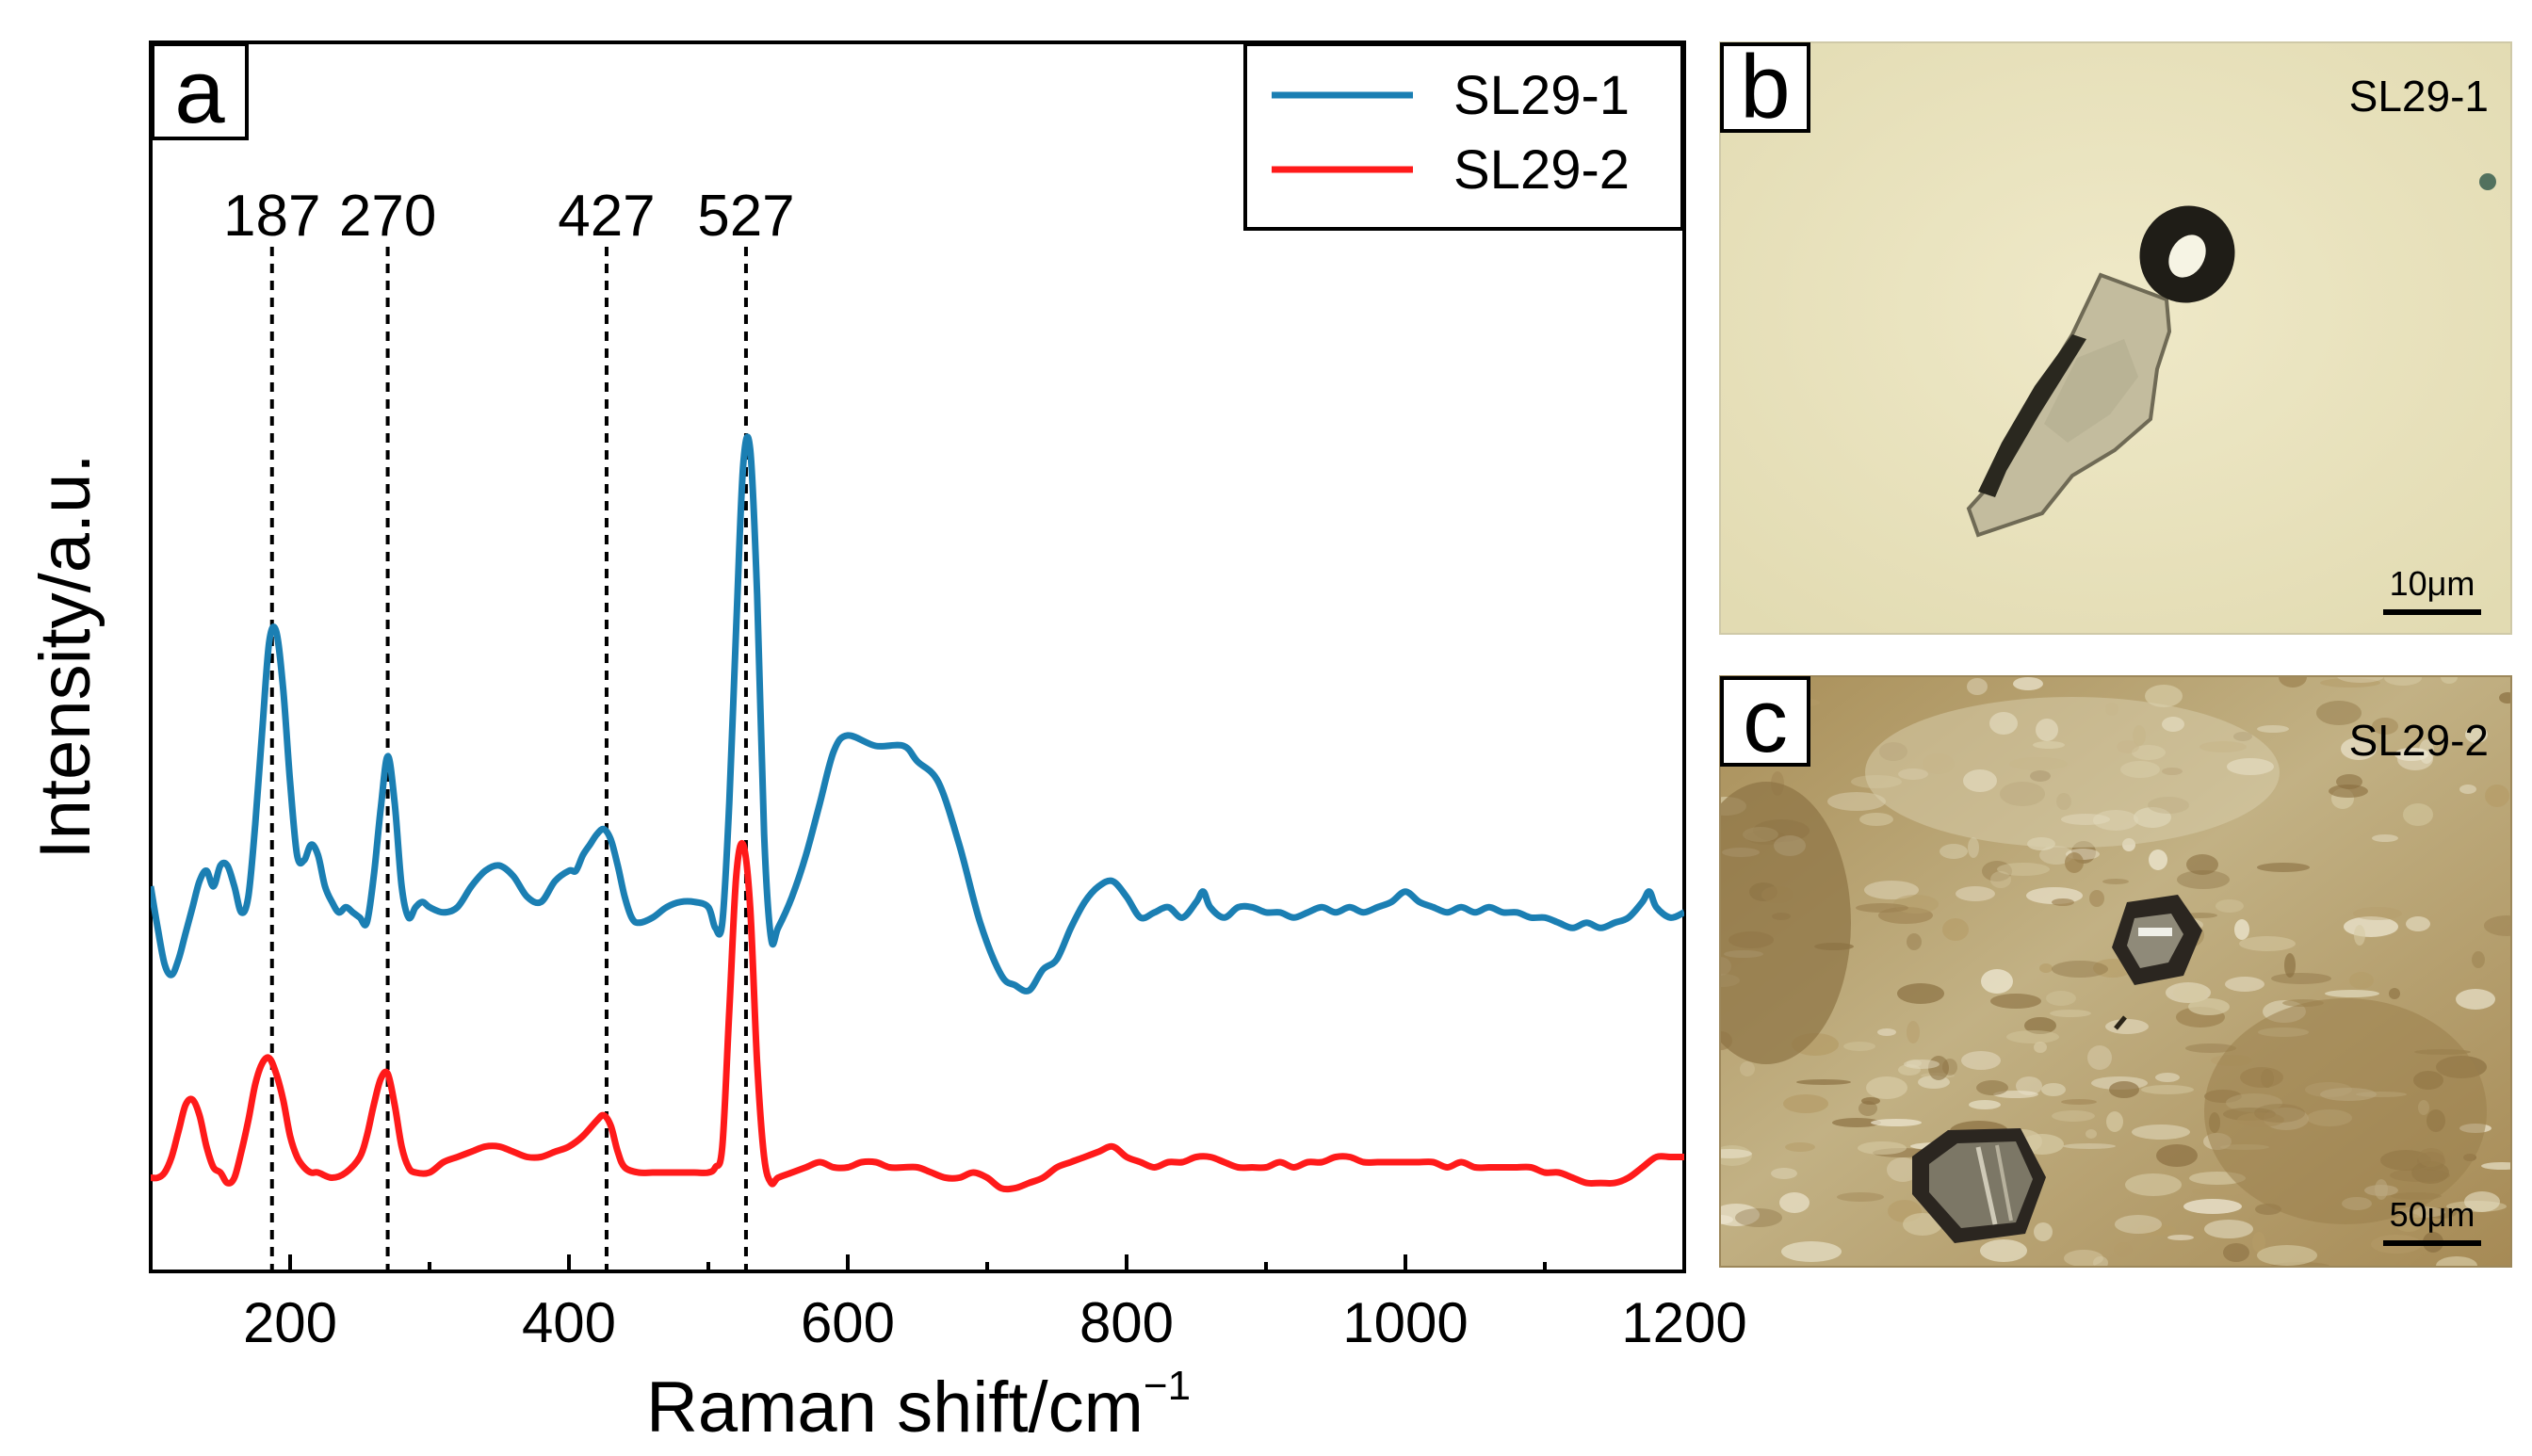 The height and width of the screenshot is (1456, 2532). I want to click on legend: SL29-1 SL29-2, so click(1463, 136).